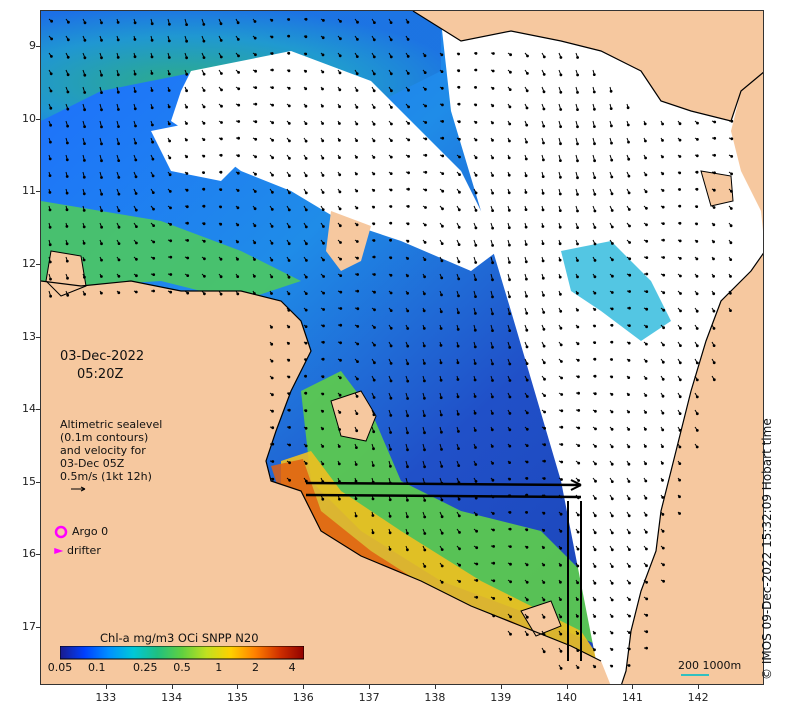  Describe the element at coordinates (78, 489) in the screenshot. I see `velocity-scale-arrow` at that location.